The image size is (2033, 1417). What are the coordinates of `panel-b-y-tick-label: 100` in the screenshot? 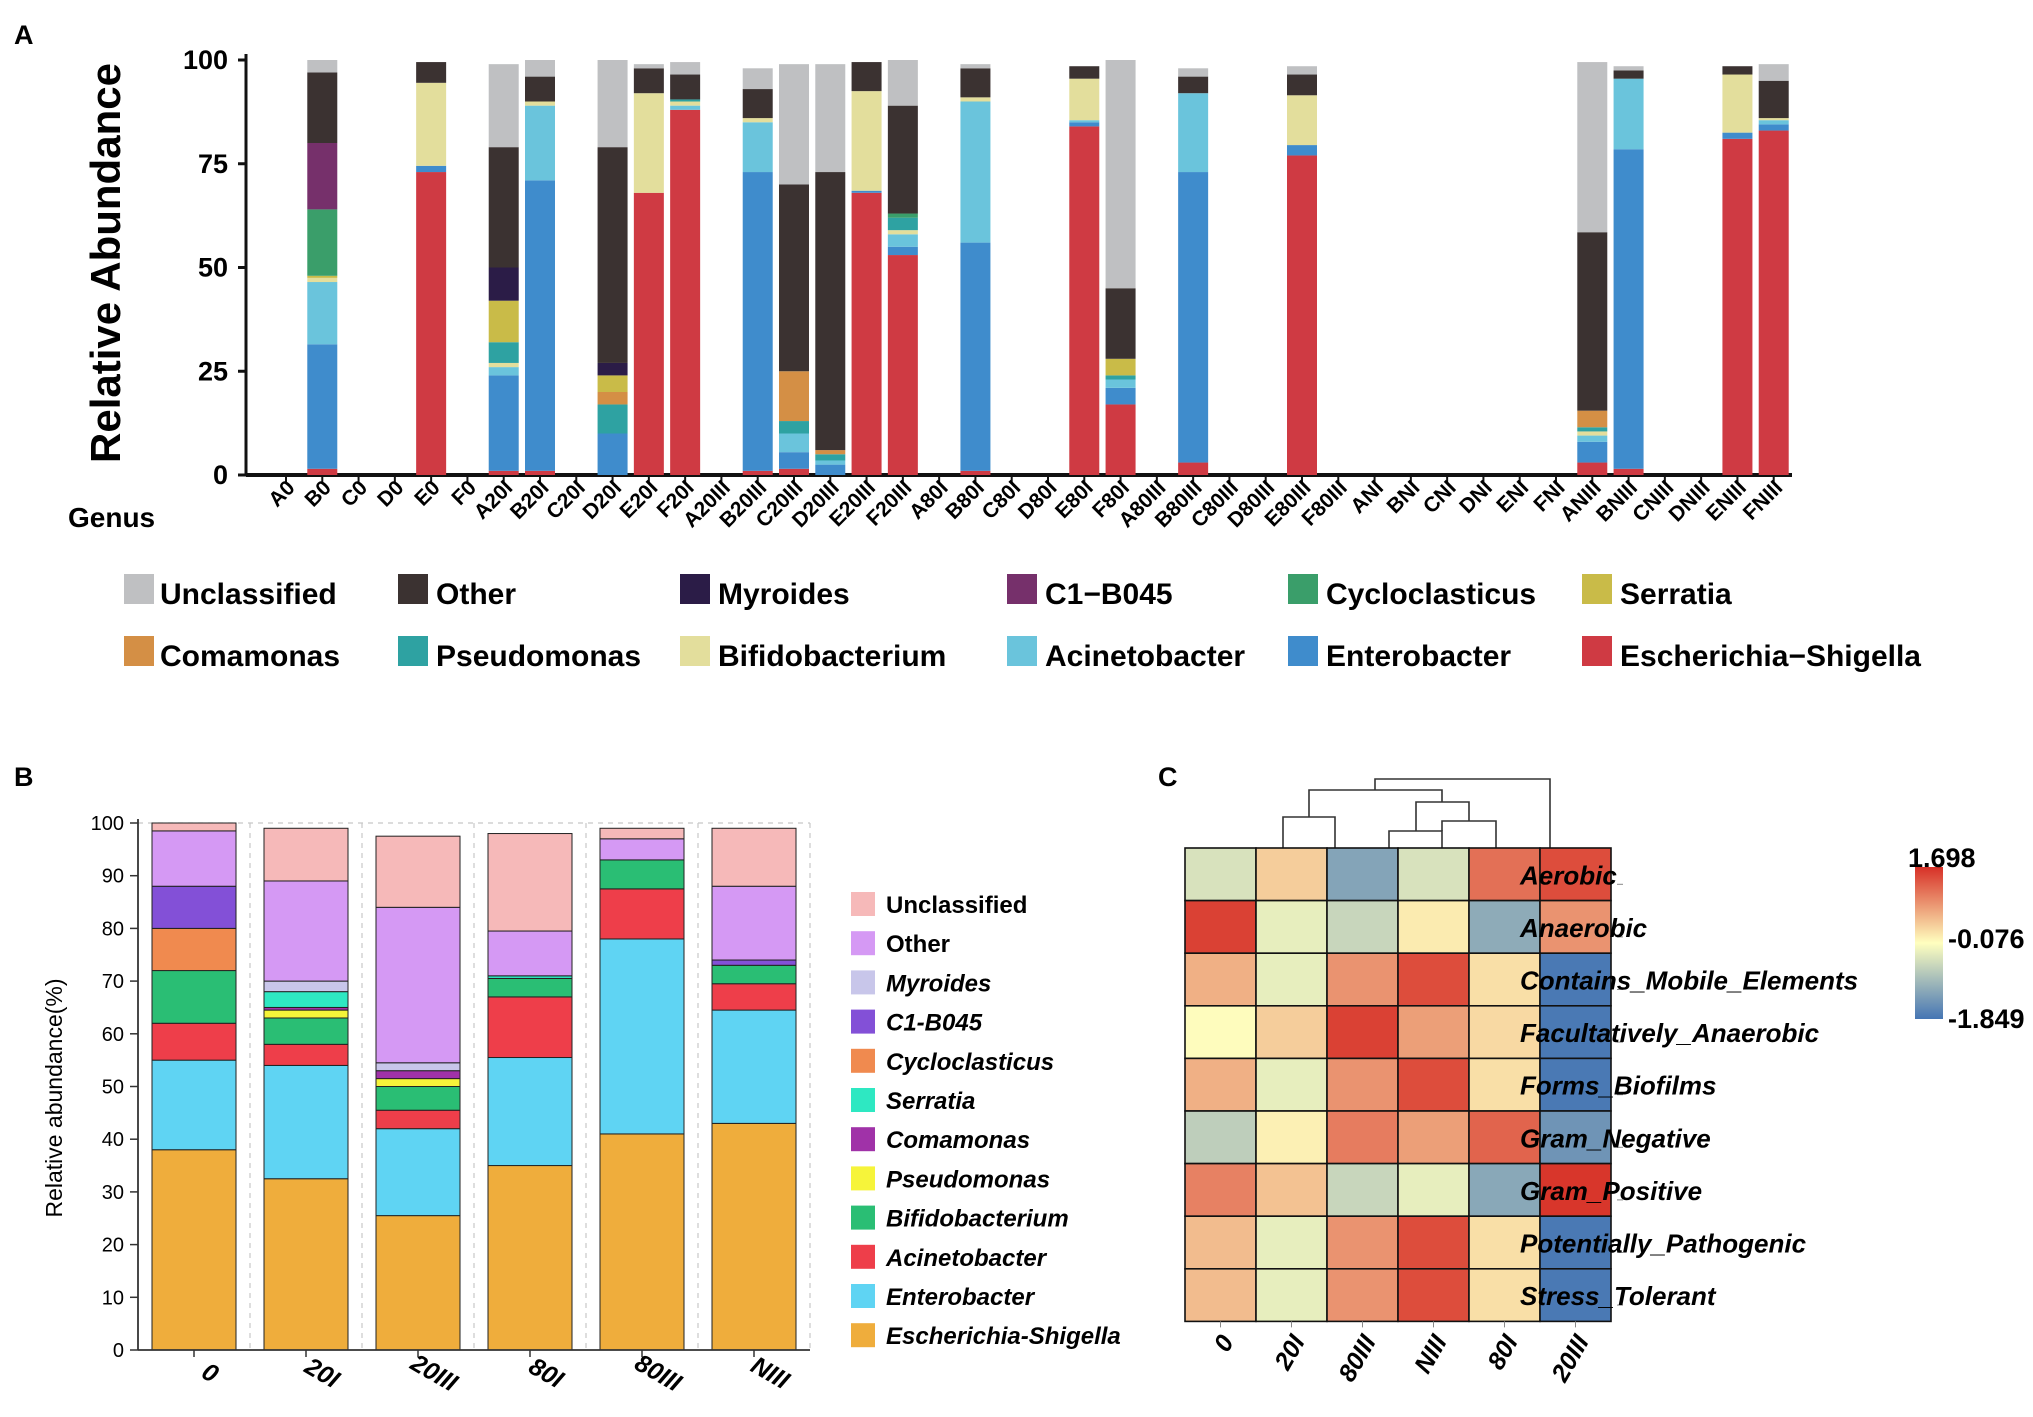 It's located at (107, 824).